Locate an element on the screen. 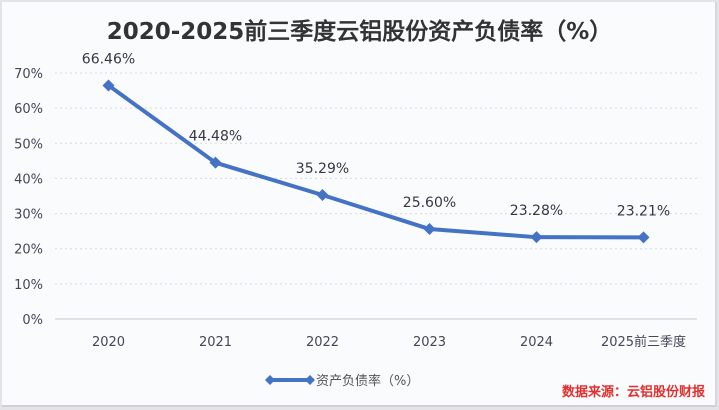  data-label: 23.28% is located at coordinates (536, 211).